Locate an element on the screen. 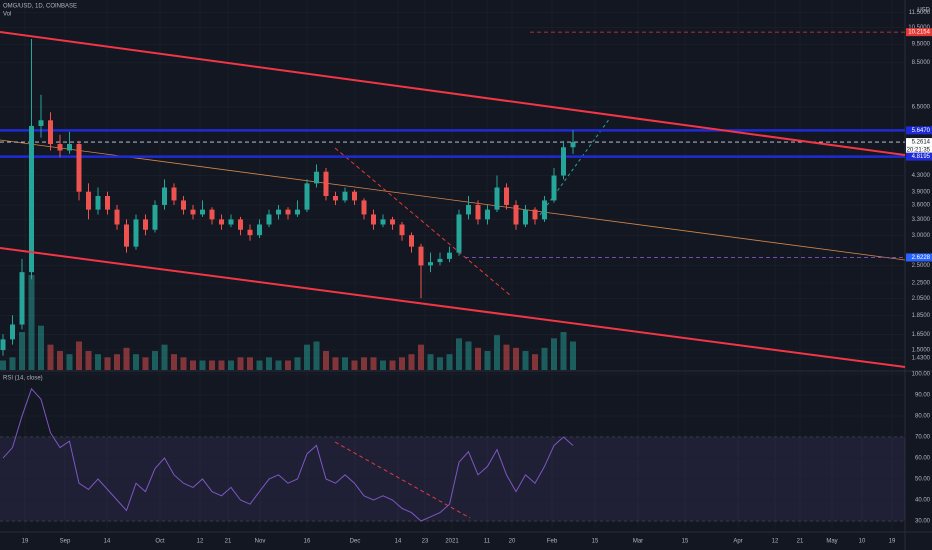 This screenshot has width=932, height=550. symbol: OMG/USD, 1D, COINBASE is located at coordinates (40, 7).